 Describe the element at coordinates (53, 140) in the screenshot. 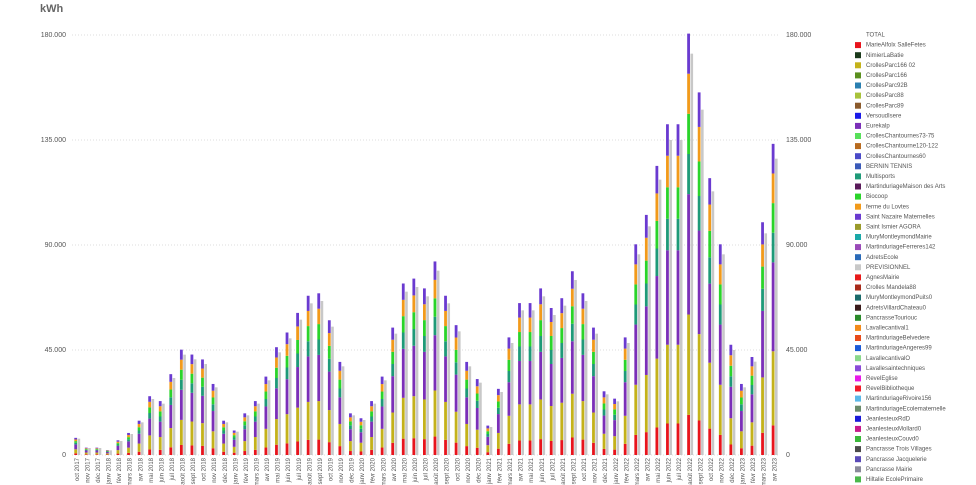

I see `y-tick-label: 135.000` at that location.